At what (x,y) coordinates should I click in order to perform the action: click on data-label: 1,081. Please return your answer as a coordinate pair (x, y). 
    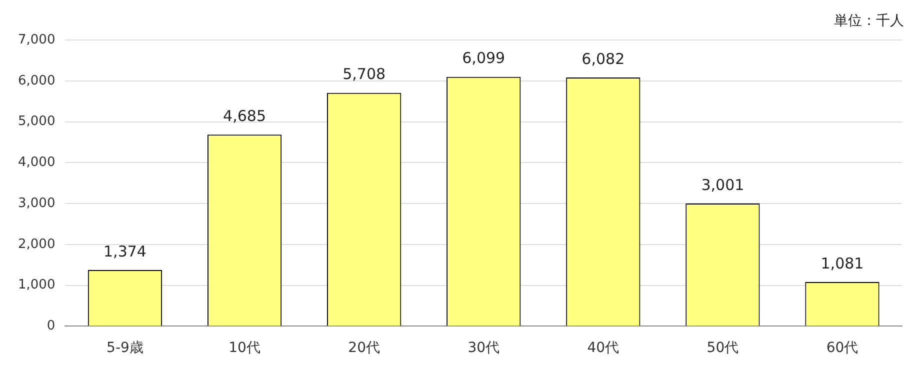
    Looking at the image, I should click on (842, 263).